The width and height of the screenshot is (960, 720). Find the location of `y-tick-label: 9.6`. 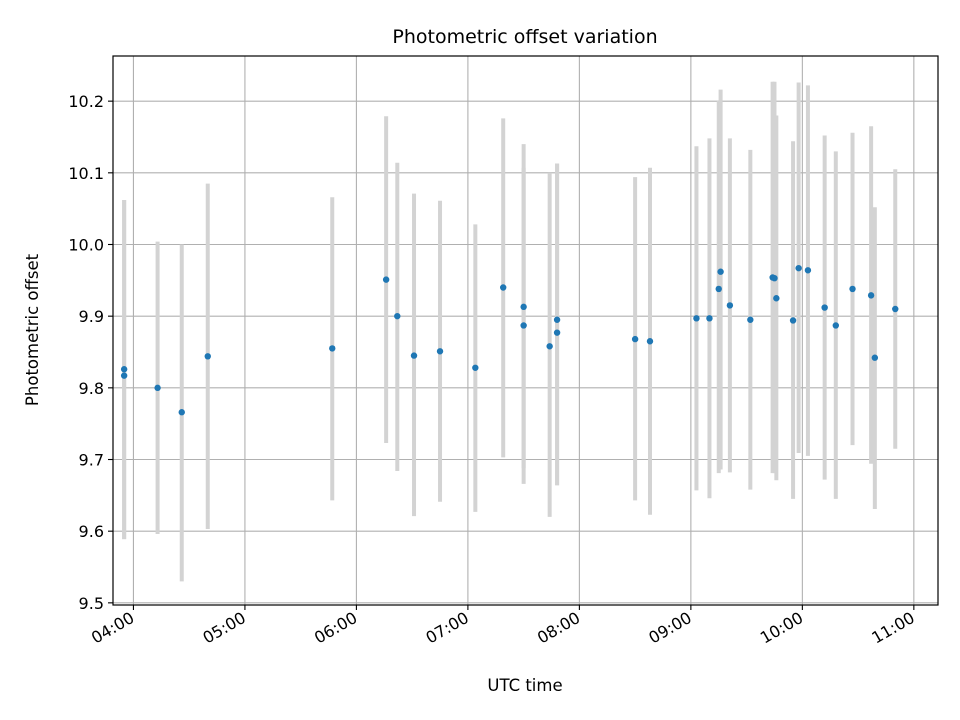

y-tick-label: 9.6 is located at coordinates (91, 531).